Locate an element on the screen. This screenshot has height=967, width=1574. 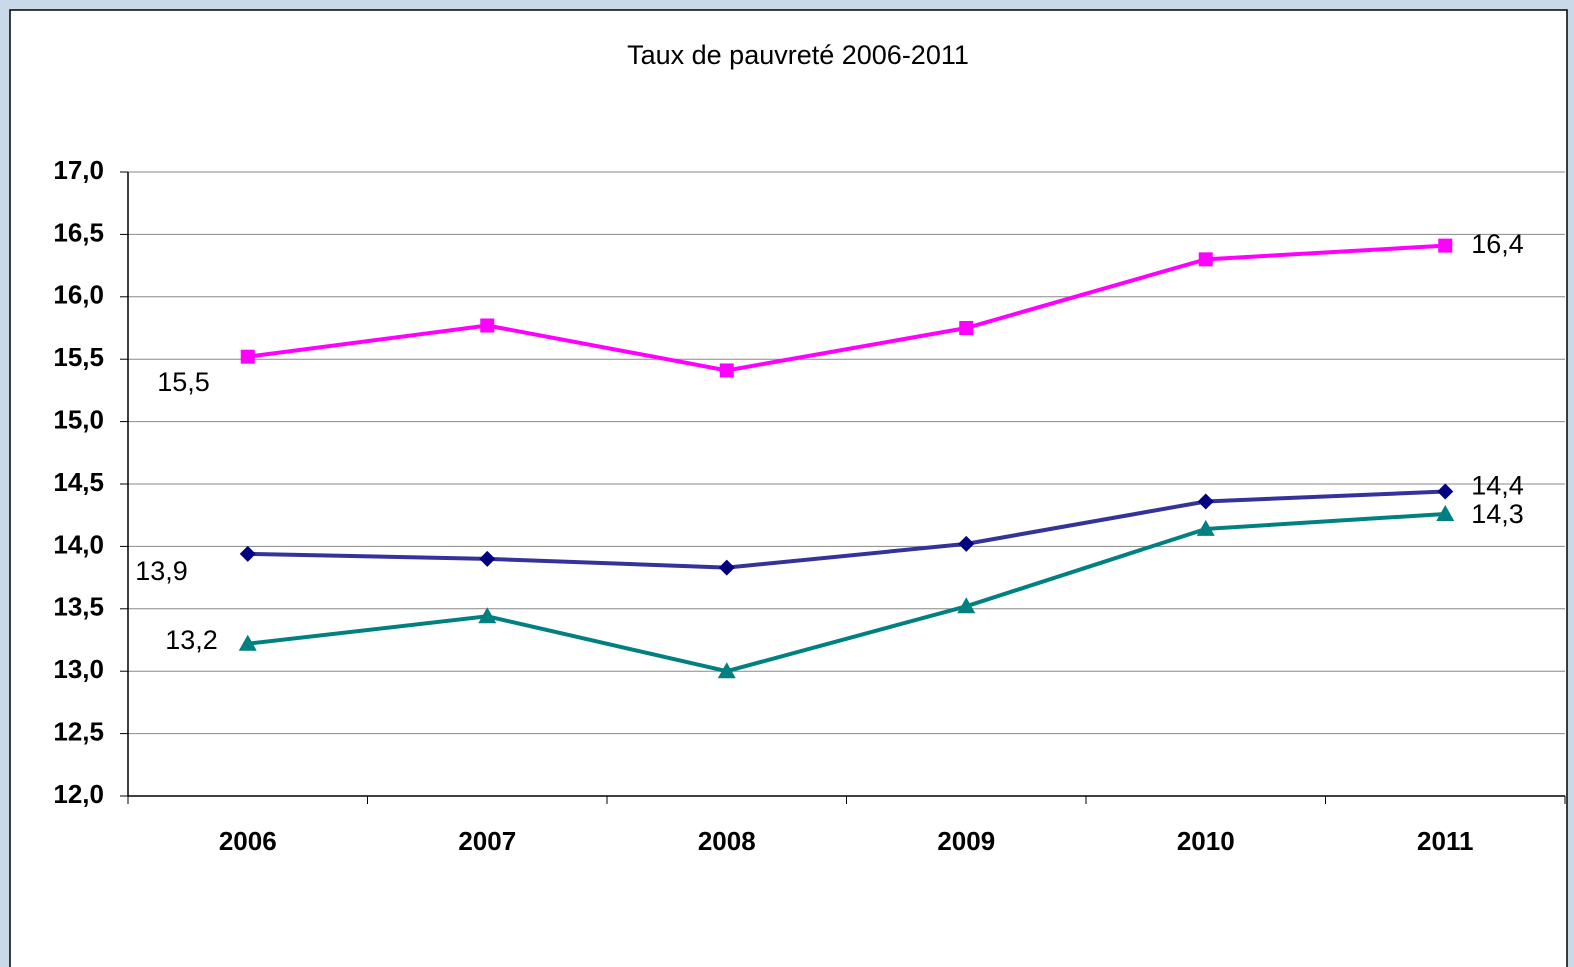
x-tick-label: 2009 is located at coordinates (966, 841).